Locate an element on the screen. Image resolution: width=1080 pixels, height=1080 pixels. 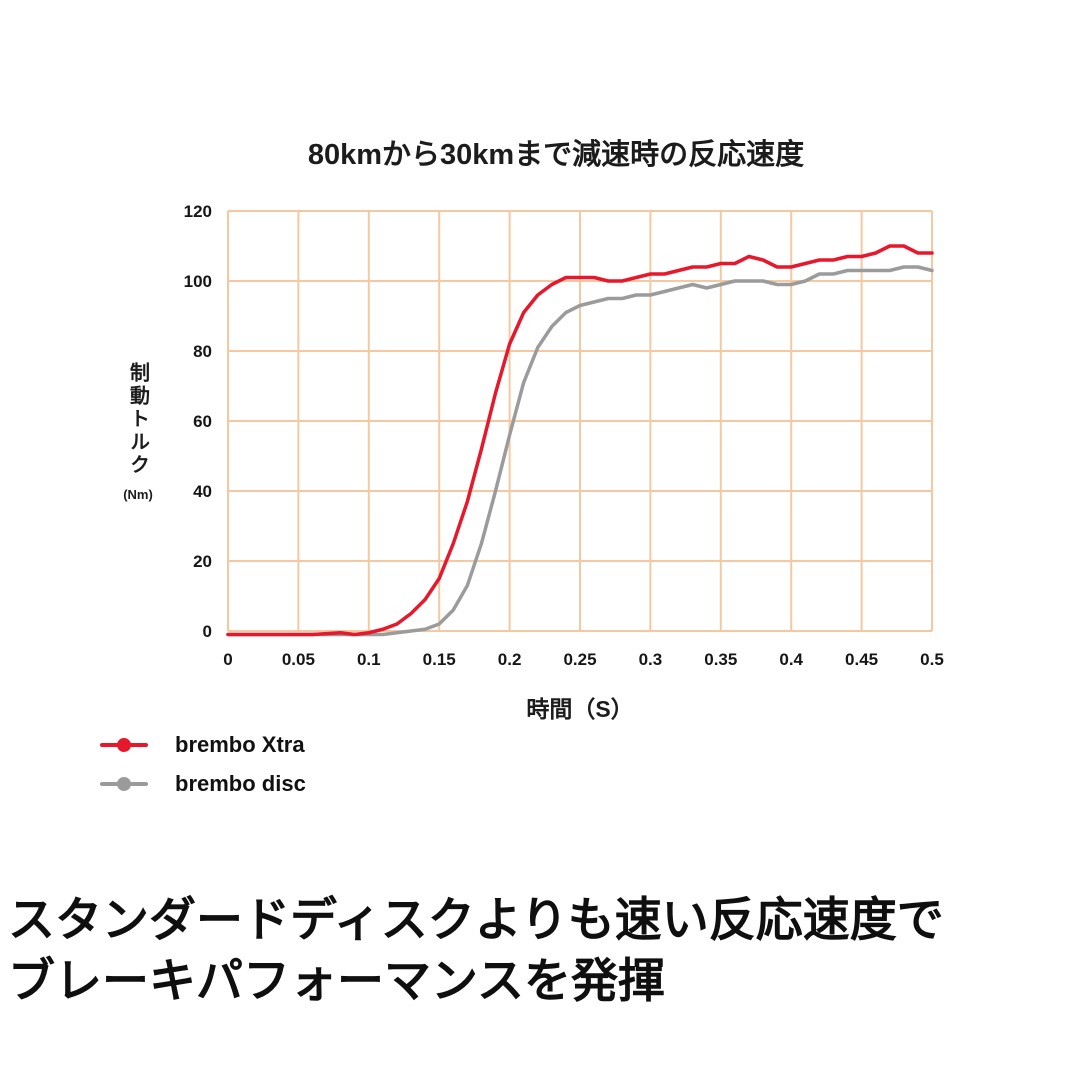
legend-item: brembo disc is located at coordinates (203, 784).